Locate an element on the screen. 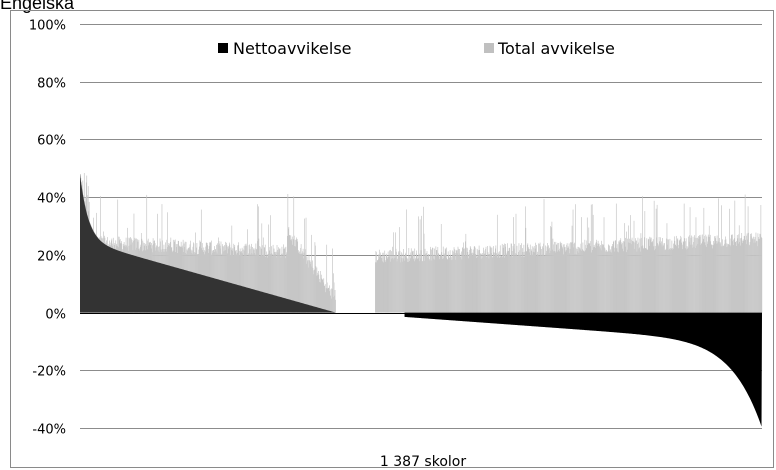 The height and width of the screenshot is (470, 776). legend-swatch-nettoavvikelse is located at coordinates (223, 48).